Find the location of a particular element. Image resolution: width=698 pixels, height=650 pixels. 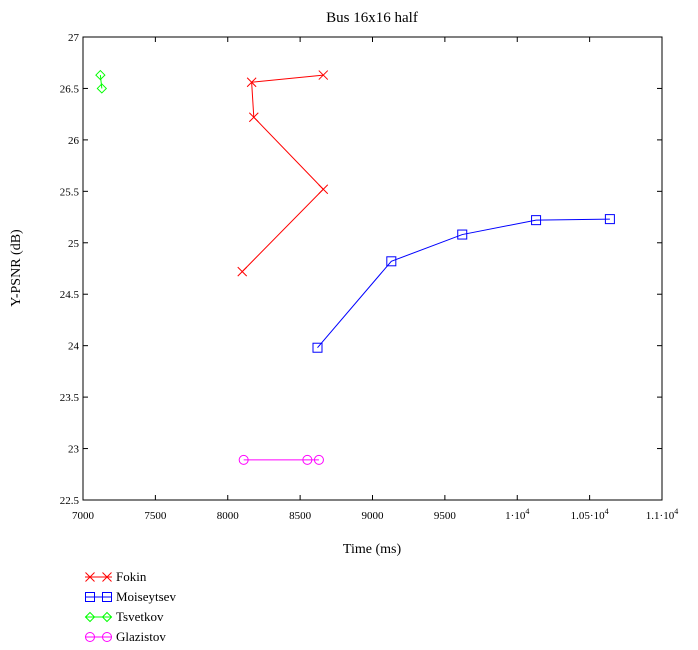

x-tick-label: 8500 is located at coordinates (300, 516).